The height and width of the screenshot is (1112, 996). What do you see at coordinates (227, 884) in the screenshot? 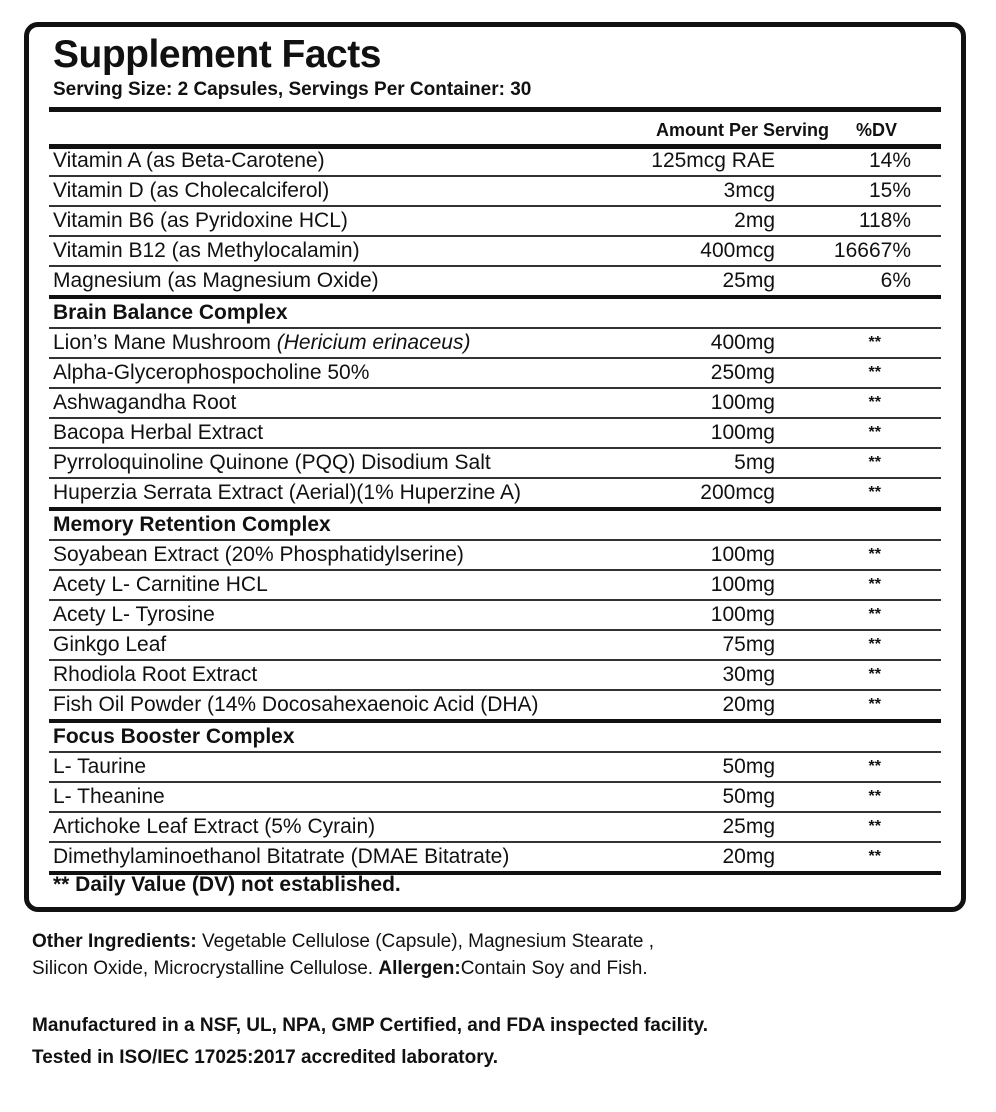
I see `footnote: ** Daily Value (DV) not established.` at bounding box center [227, 884].